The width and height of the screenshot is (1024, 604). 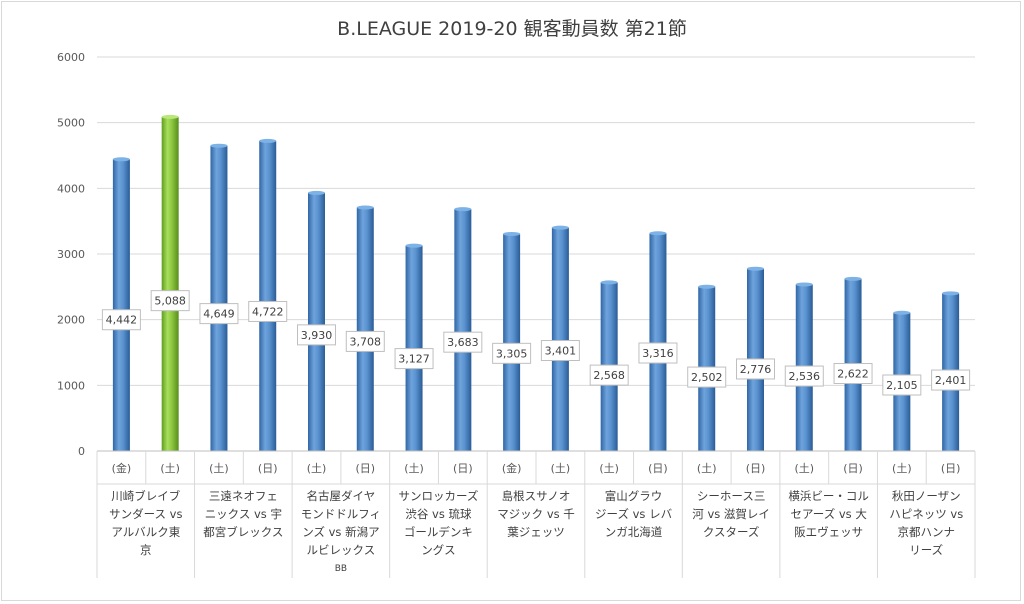 What do you see at coordinates (438, 496) in the screenshot?
I see `match-label-line: サンロッカーズ` at bounding box center [438, 496].